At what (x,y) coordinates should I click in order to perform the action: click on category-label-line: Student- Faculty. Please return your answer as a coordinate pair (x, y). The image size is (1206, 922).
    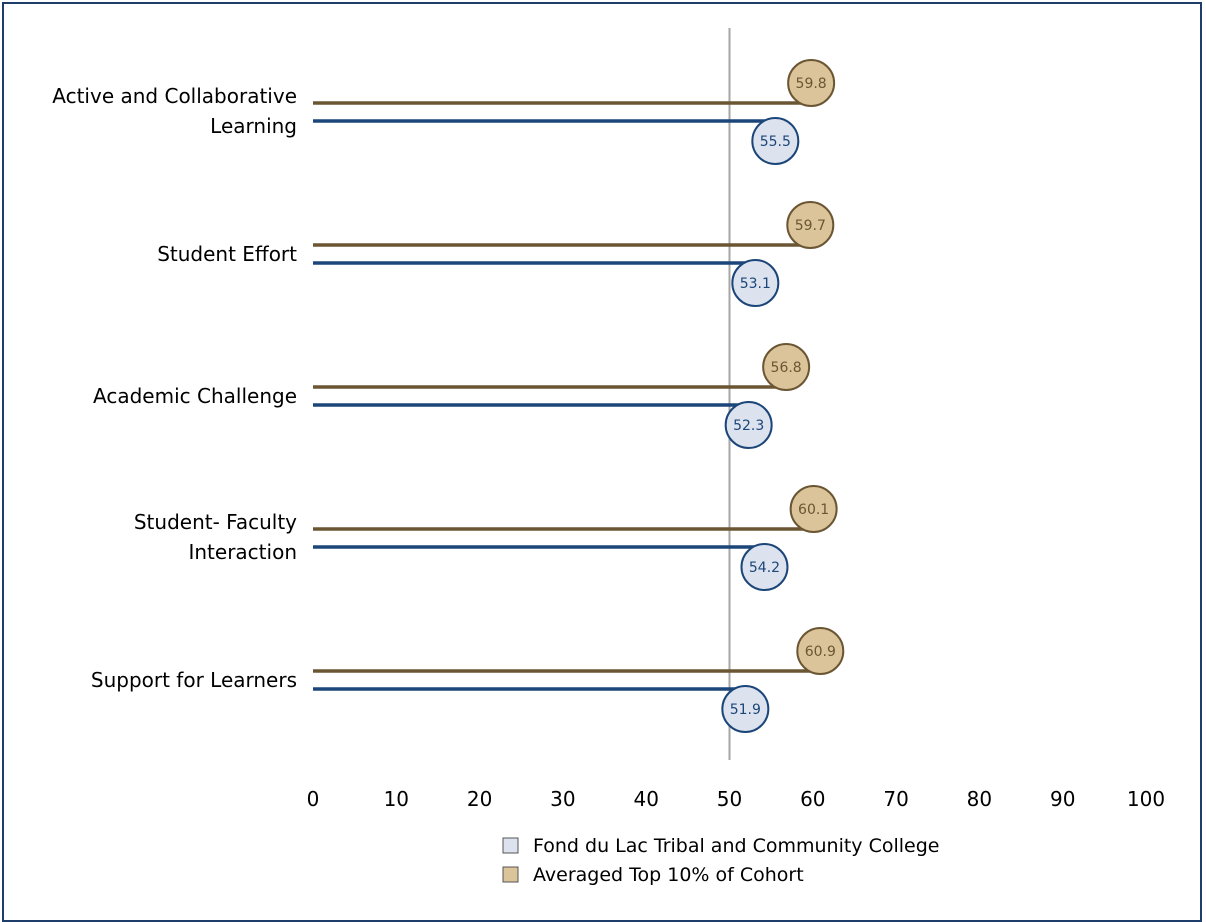
    Looking at the image, I should click on (215, 522).